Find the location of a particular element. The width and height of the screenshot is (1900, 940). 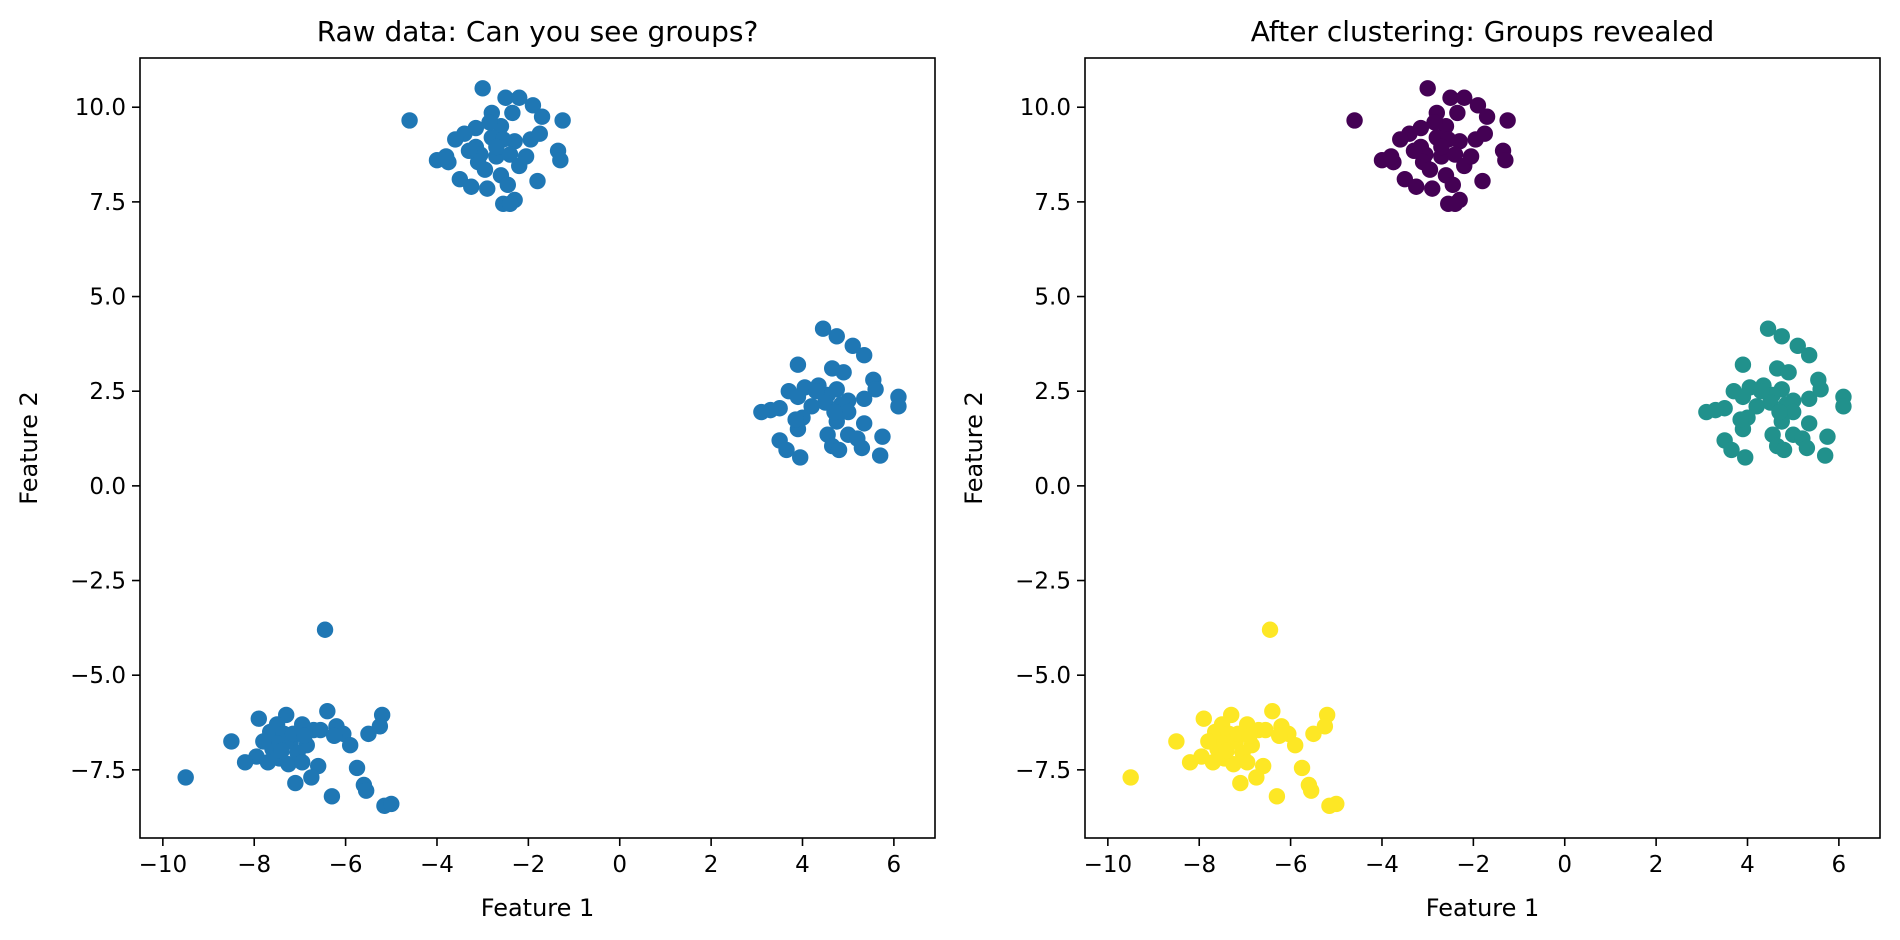

y-tick-label: 0.0 is located at coordinates (107, 487).